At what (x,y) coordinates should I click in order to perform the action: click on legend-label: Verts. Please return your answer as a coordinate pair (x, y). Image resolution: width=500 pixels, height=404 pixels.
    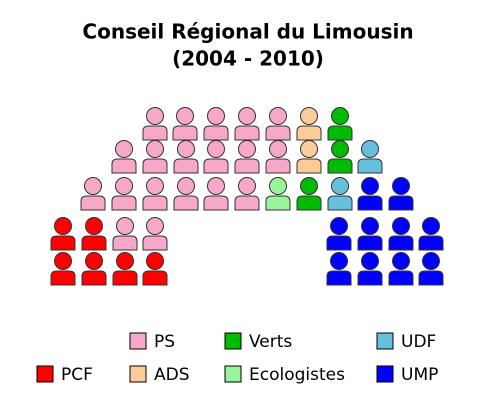
    Looking at the image, I should click on (270, 342).